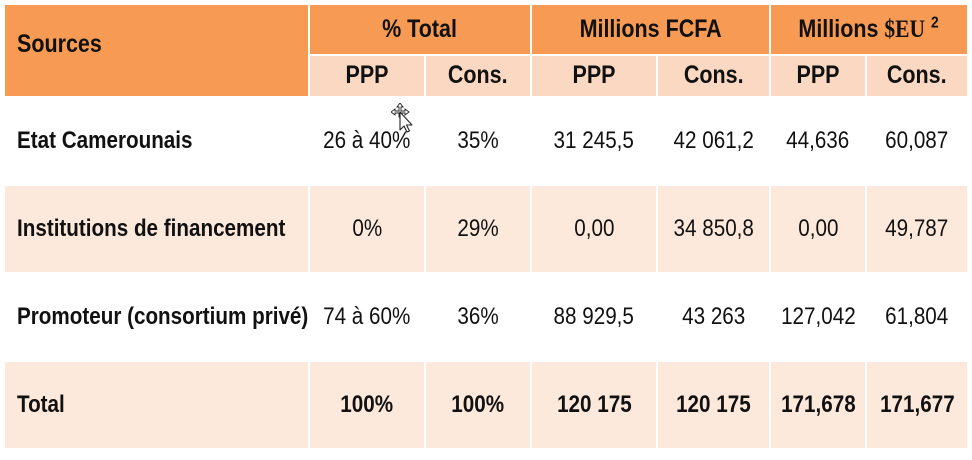 Image resolution: width=972 pixels, height=460 pixels. Describe the element at coordinates (651, 29) in the screenshot. I see `header-group-millions-fcfa: Millions FCFA` at that location.